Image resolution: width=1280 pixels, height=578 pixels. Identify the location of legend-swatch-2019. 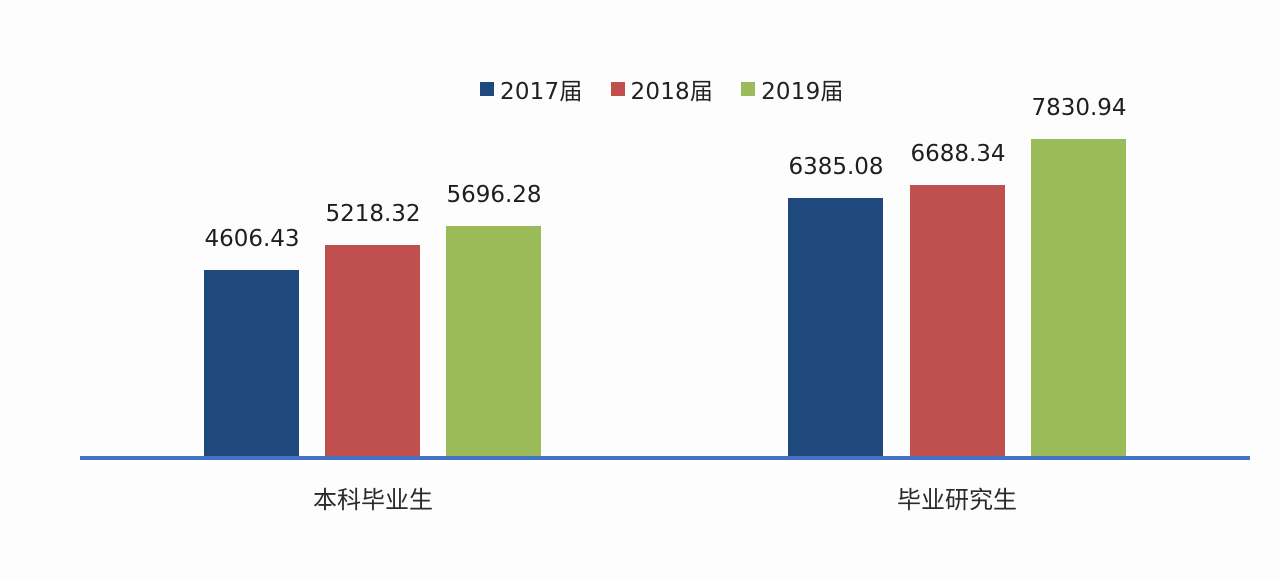
(748, 89).